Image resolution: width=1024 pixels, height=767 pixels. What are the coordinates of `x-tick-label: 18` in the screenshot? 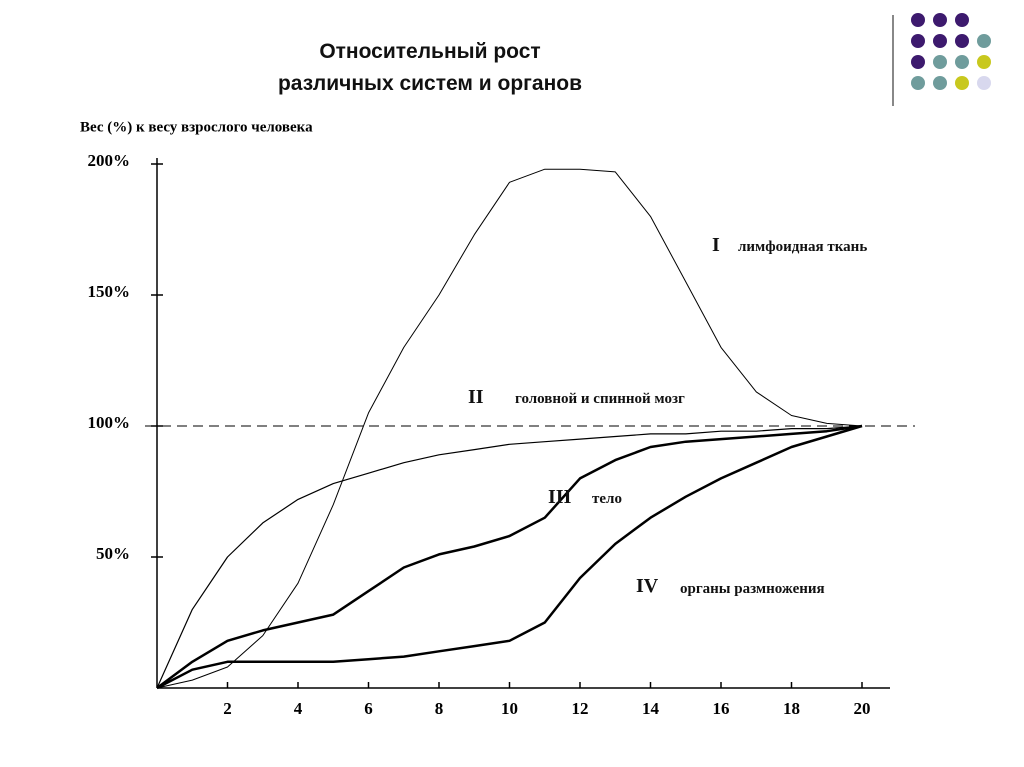 It's located at (791, 708).